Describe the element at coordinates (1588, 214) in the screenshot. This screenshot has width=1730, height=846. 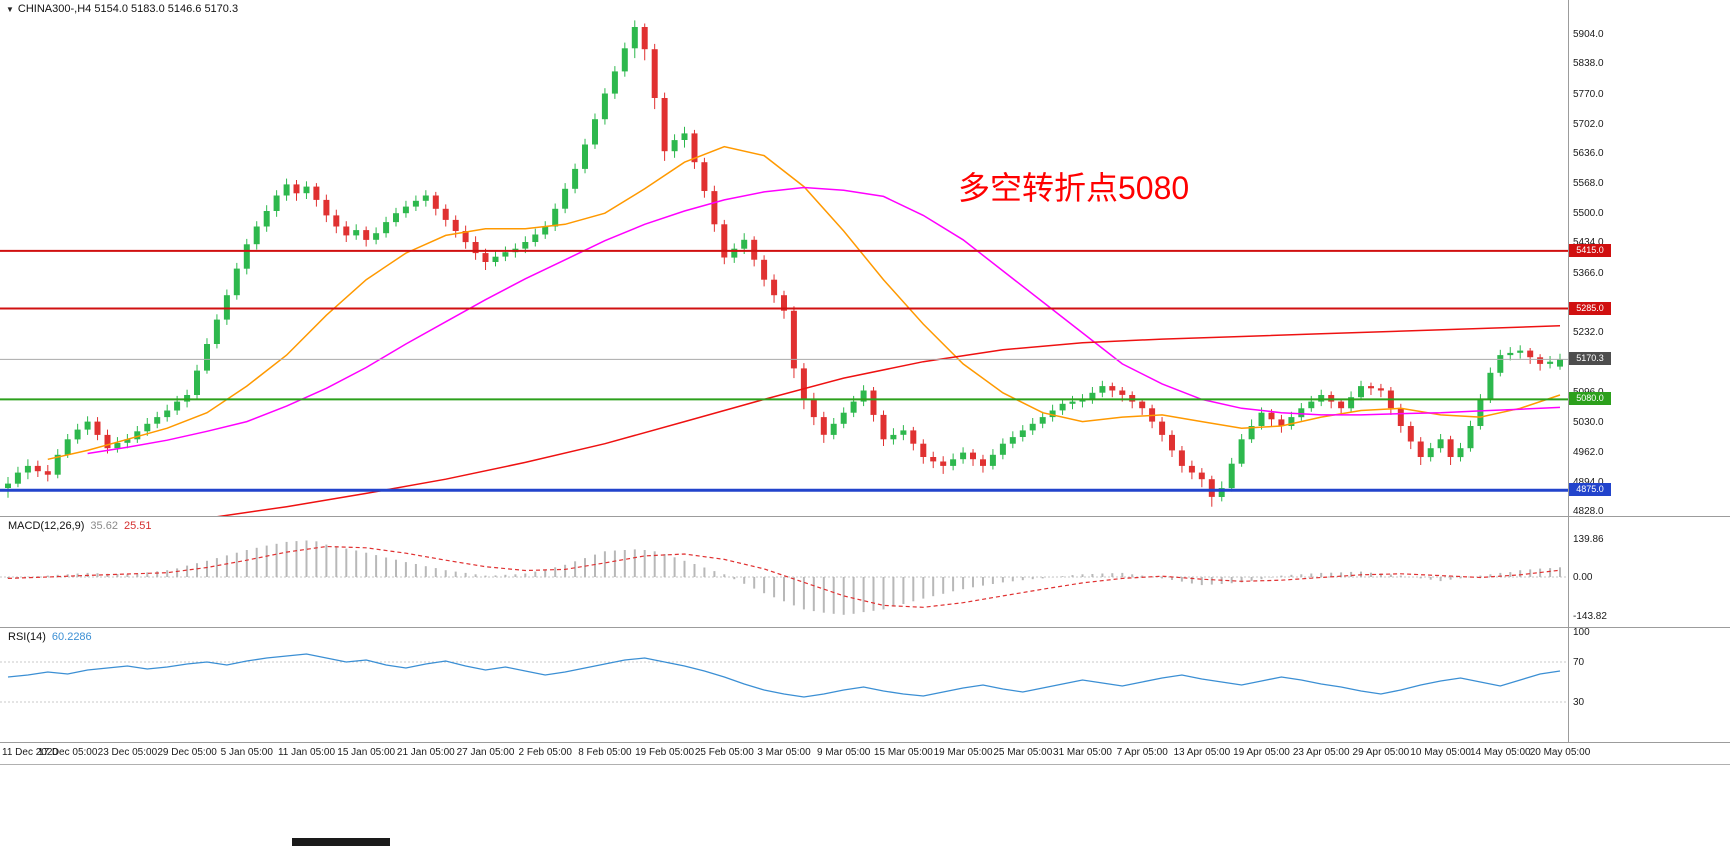
I see `main-y-tick: 5500.0` at that location.